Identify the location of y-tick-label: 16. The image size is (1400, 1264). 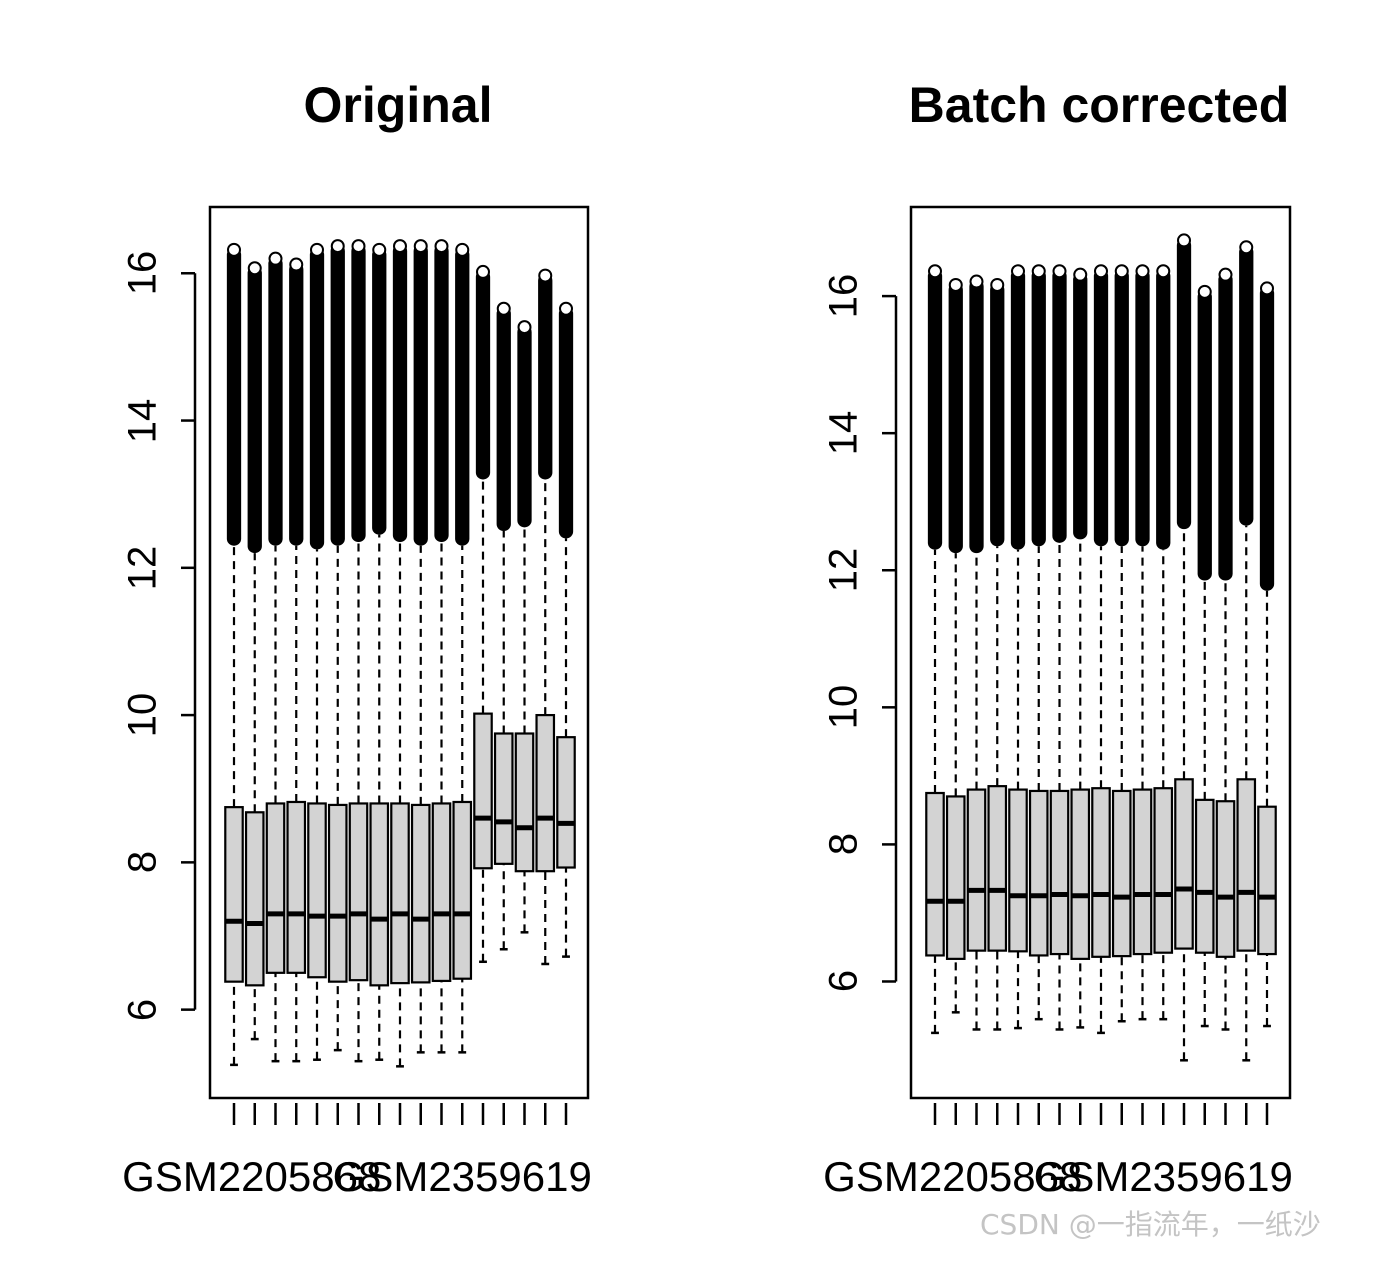
(142, 273).